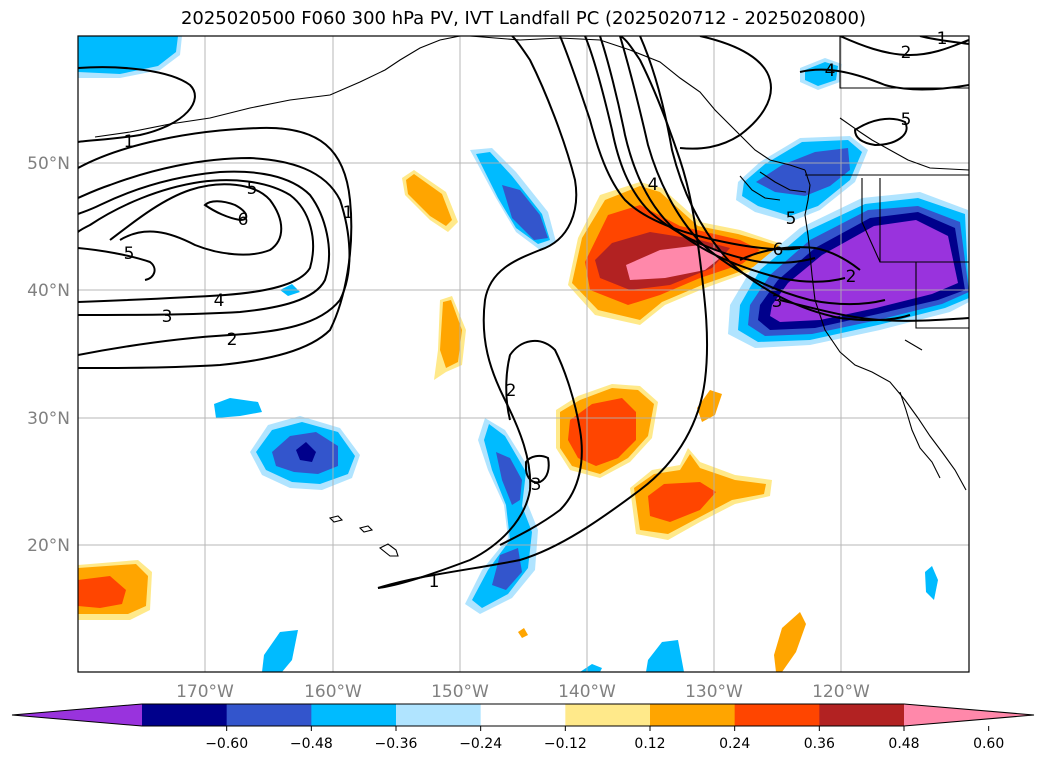 Image resolution: width=1047 pixels, height=765 pixels. Describe the element at coordinates (311, 744) in the screenshot. I see `colorbar-tick-label: −0.48` at that location.